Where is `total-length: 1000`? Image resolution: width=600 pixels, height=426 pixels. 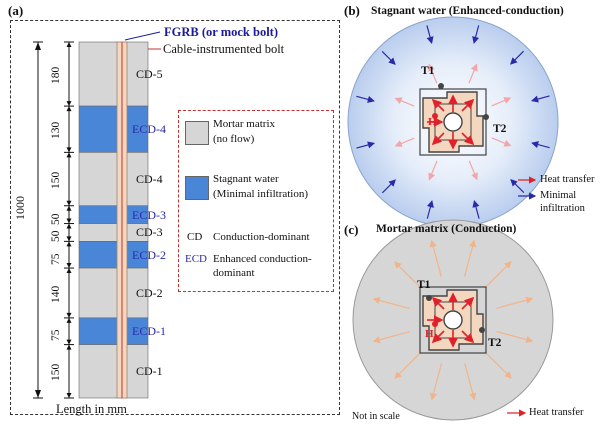
total-length: 1000 is located at coordinates (20, 208).